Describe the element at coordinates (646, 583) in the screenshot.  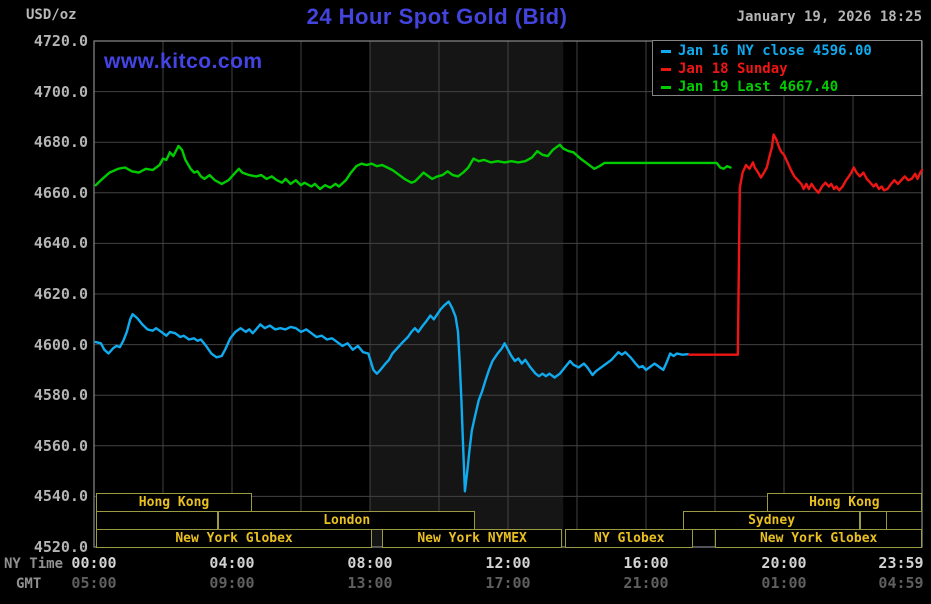
I see `gmt-tick-label: 21:00` at that location.